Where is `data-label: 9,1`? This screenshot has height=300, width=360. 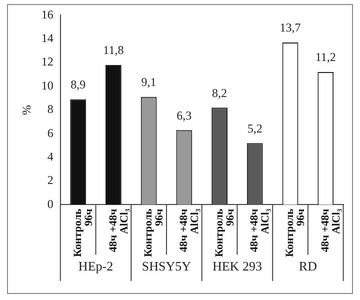
data-label: 9,1 is located at coordinates (148, 82).